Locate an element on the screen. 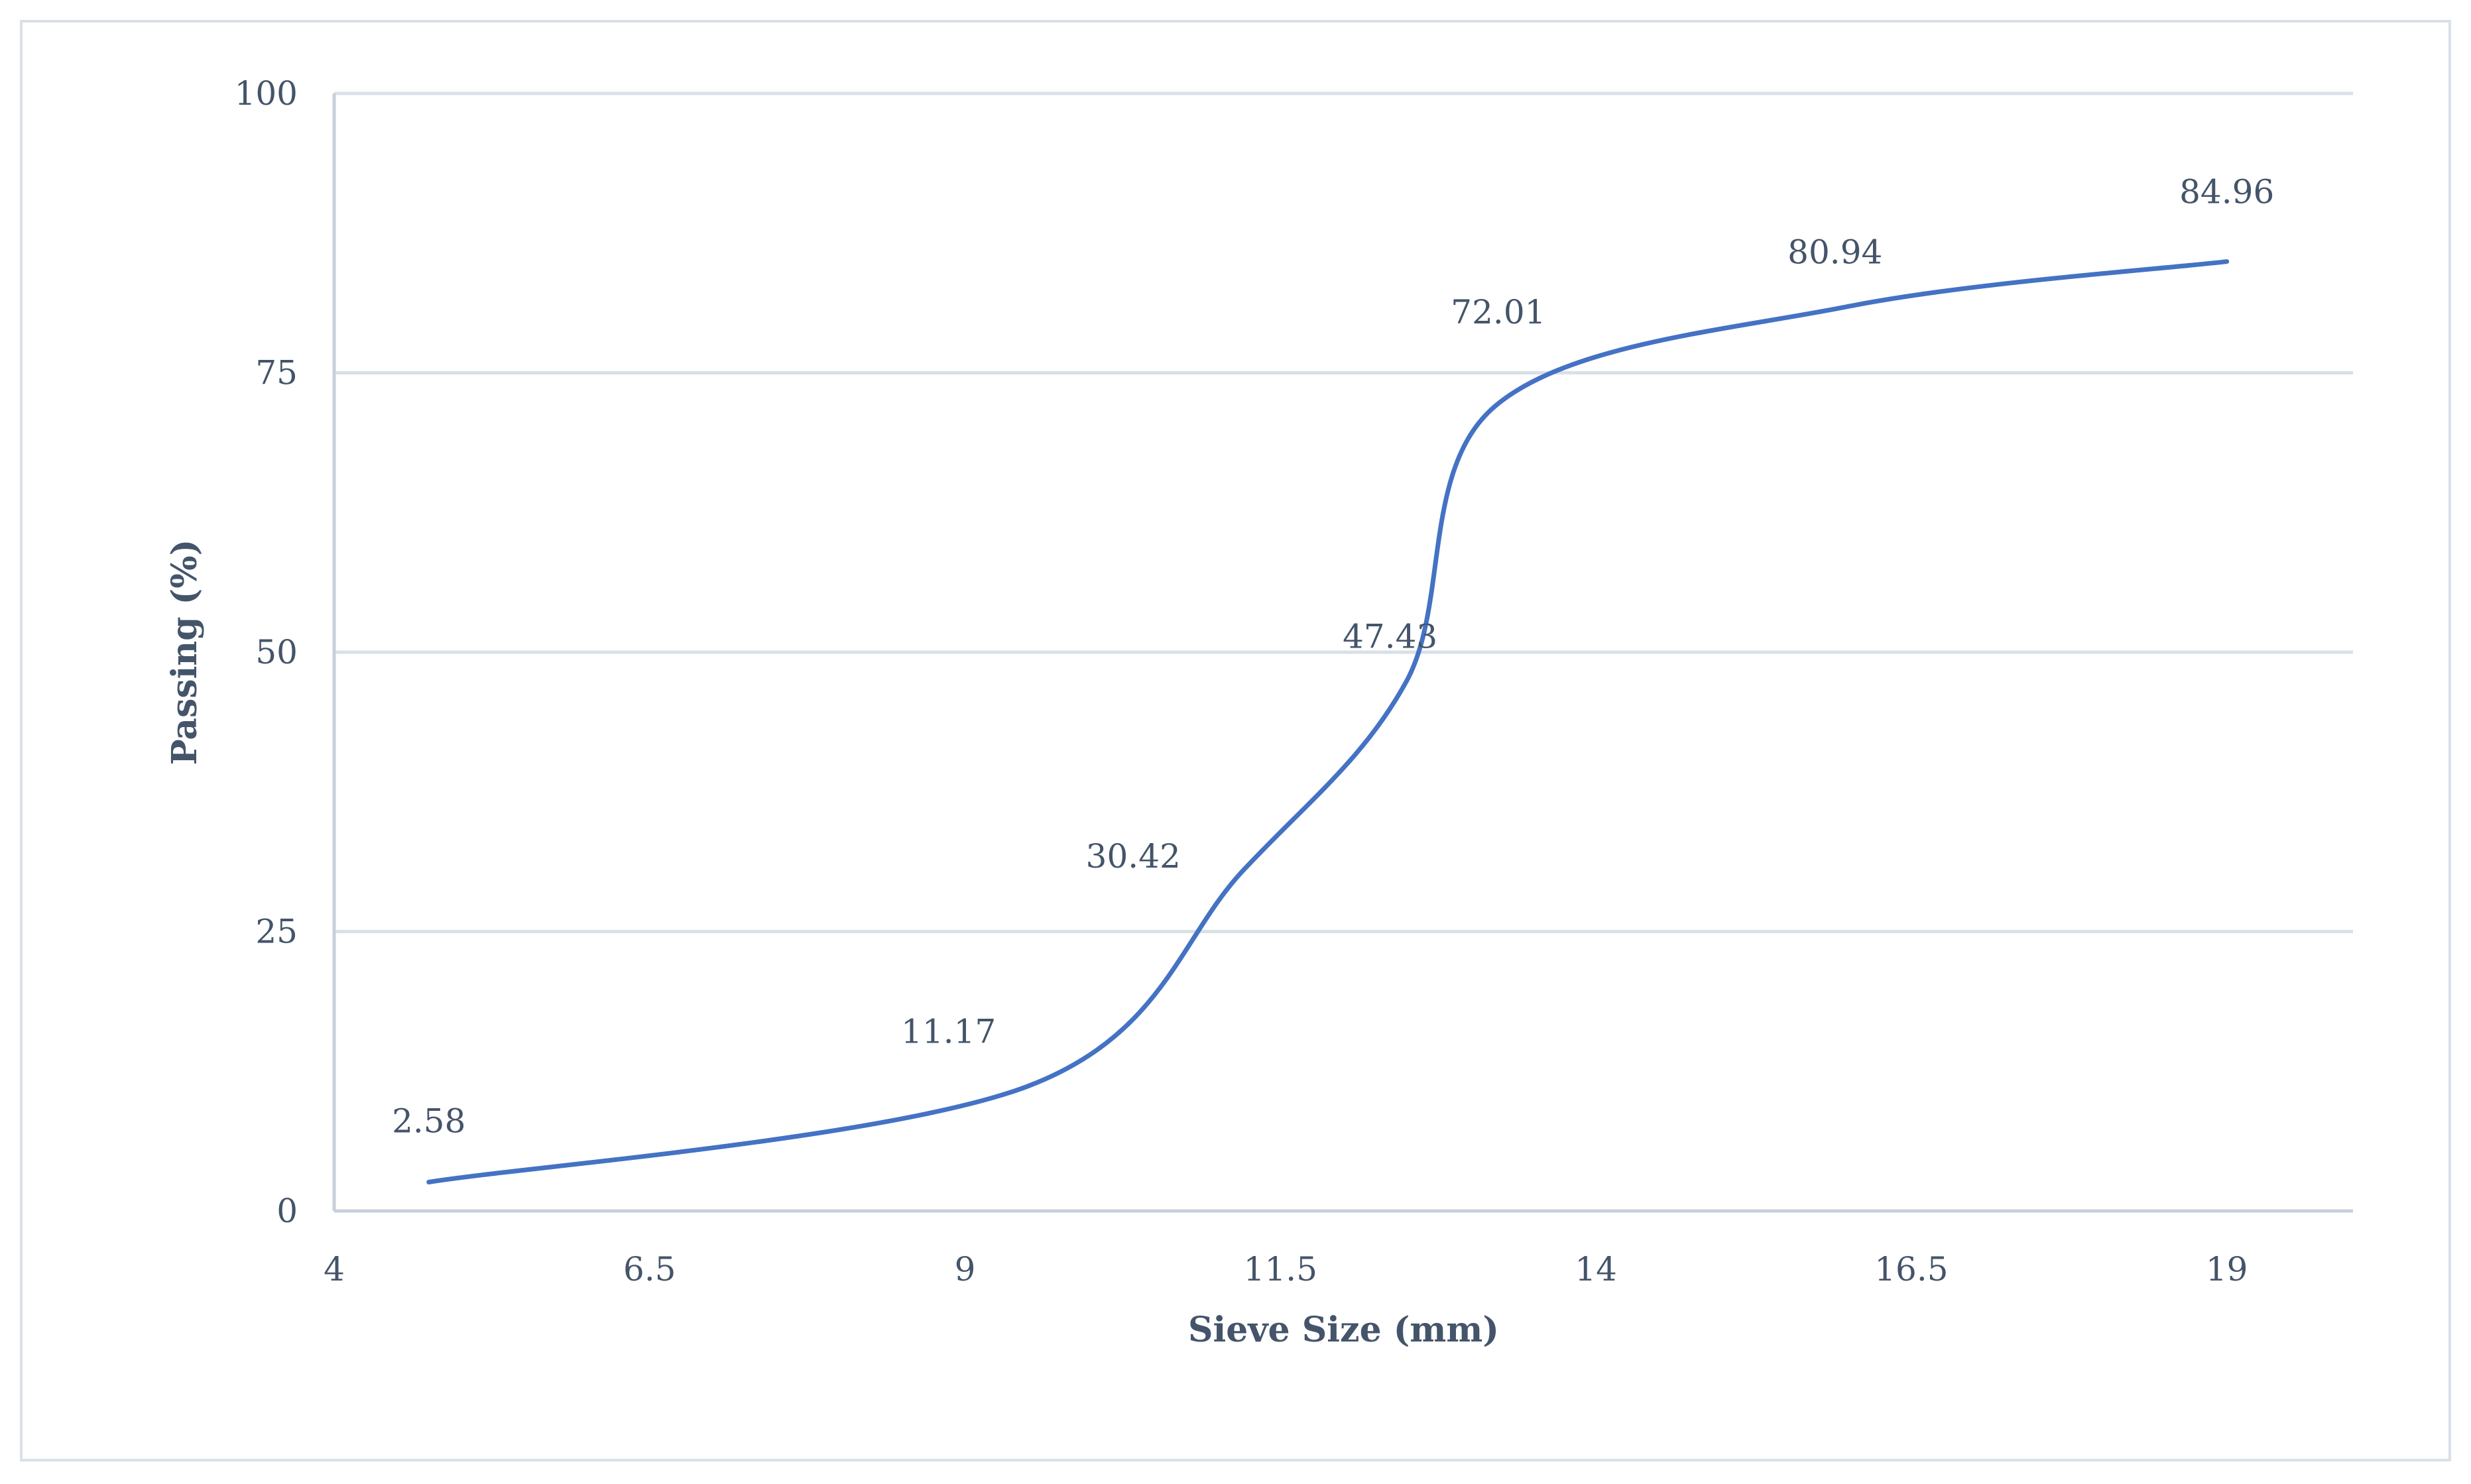 This screenshot has height=1484, width=2471. y-tick-label: 75 is located at coordinates (276, 373).